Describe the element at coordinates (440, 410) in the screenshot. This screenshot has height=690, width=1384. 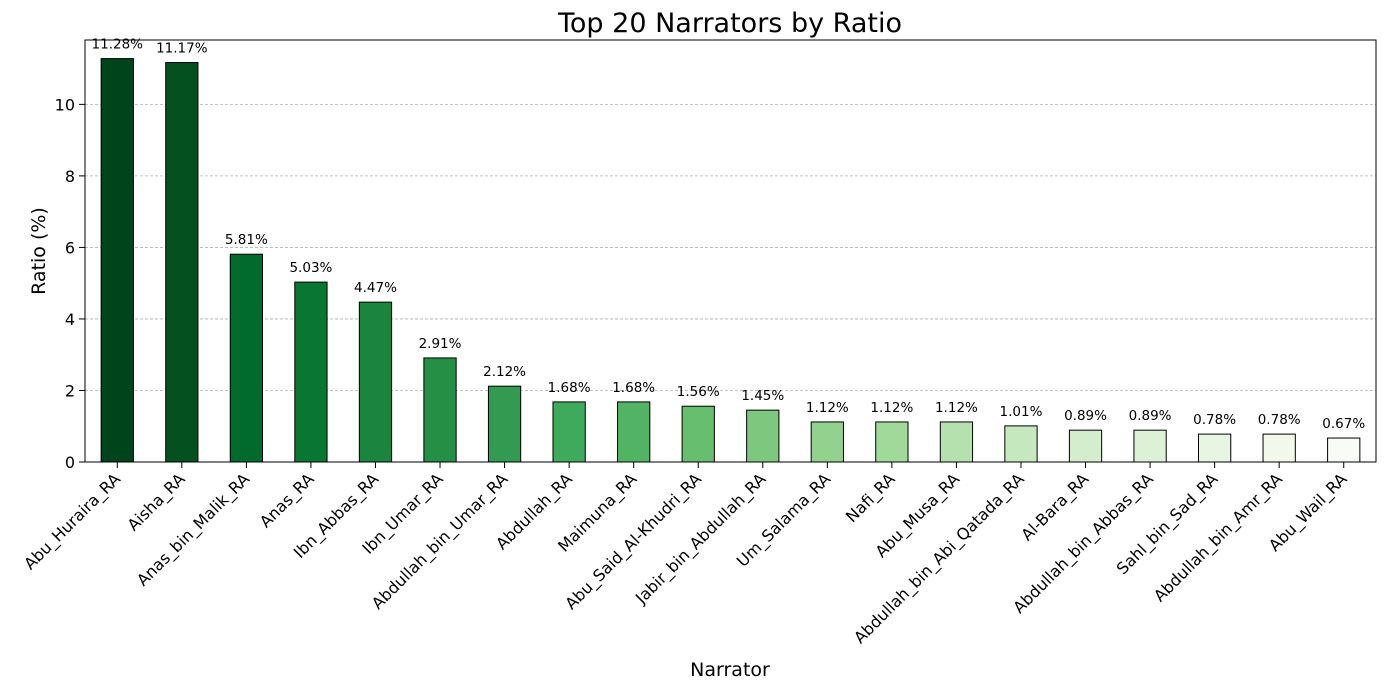
I see `bar-Ibn_Umar_RA` at that location.